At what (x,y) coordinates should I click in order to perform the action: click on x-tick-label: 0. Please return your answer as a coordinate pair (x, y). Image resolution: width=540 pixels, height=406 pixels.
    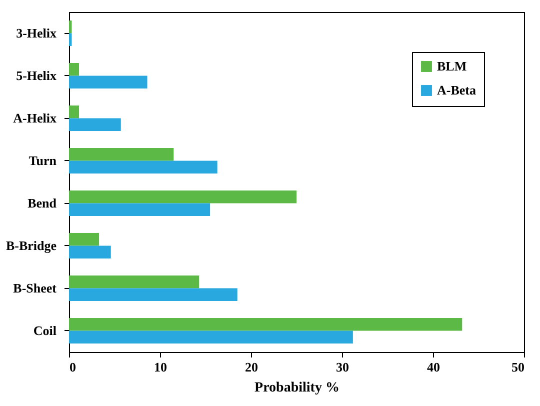
    Looking at the image, I should click on (73, 367).